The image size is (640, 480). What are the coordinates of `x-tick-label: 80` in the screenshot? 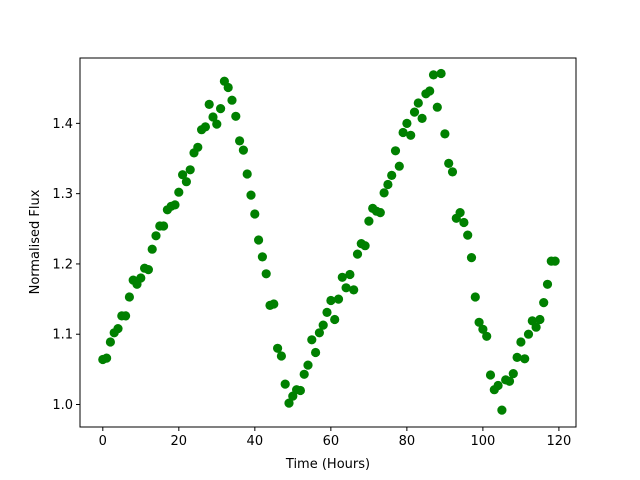 It's located at (407, 441).